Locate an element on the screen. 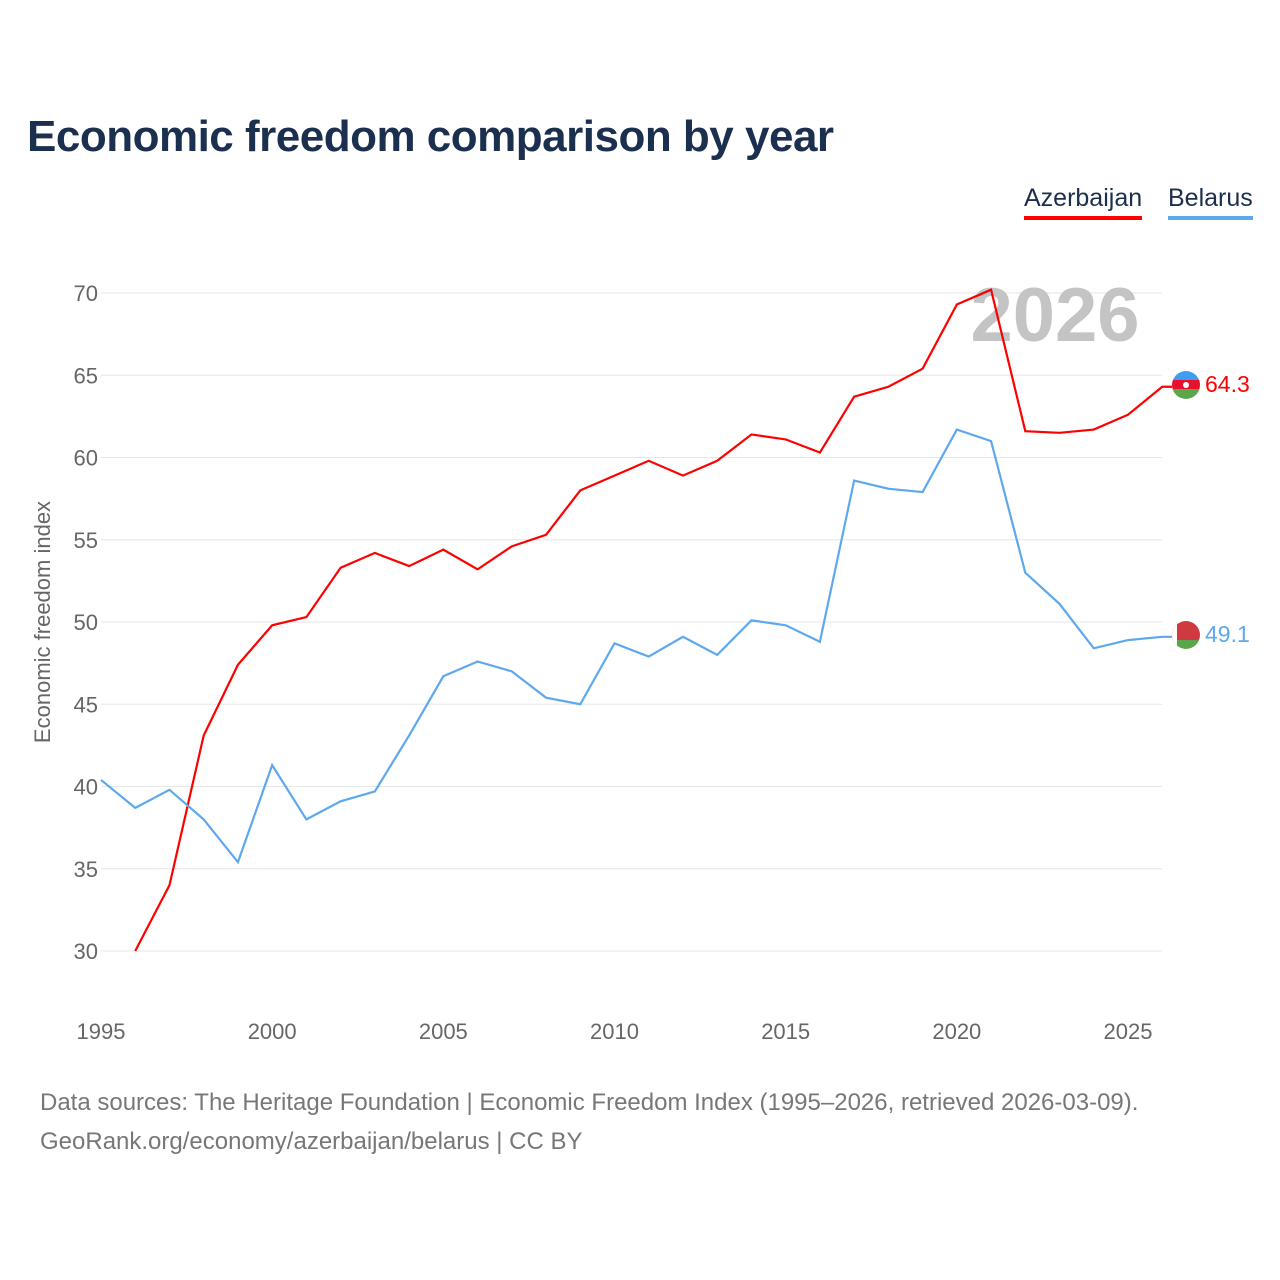 This screenshot has width=1280, height=1280. y-tick-label: 45 is located at coordinates (86, 704).